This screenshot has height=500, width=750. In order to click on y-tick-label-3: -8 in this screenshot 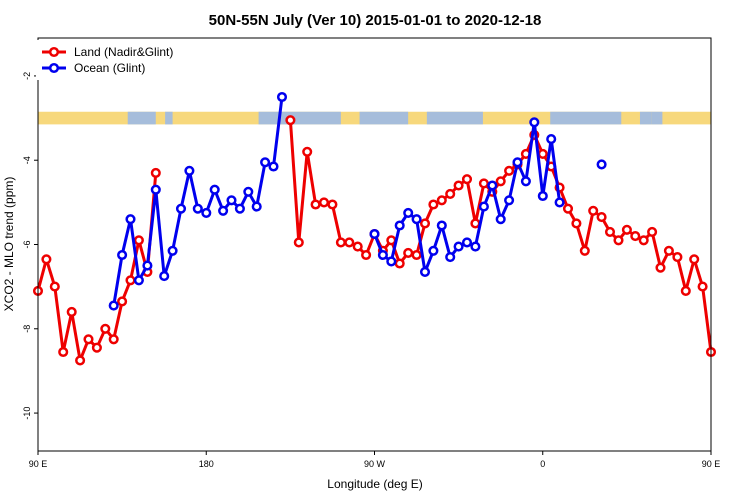, I will do `click(27, 329)`.